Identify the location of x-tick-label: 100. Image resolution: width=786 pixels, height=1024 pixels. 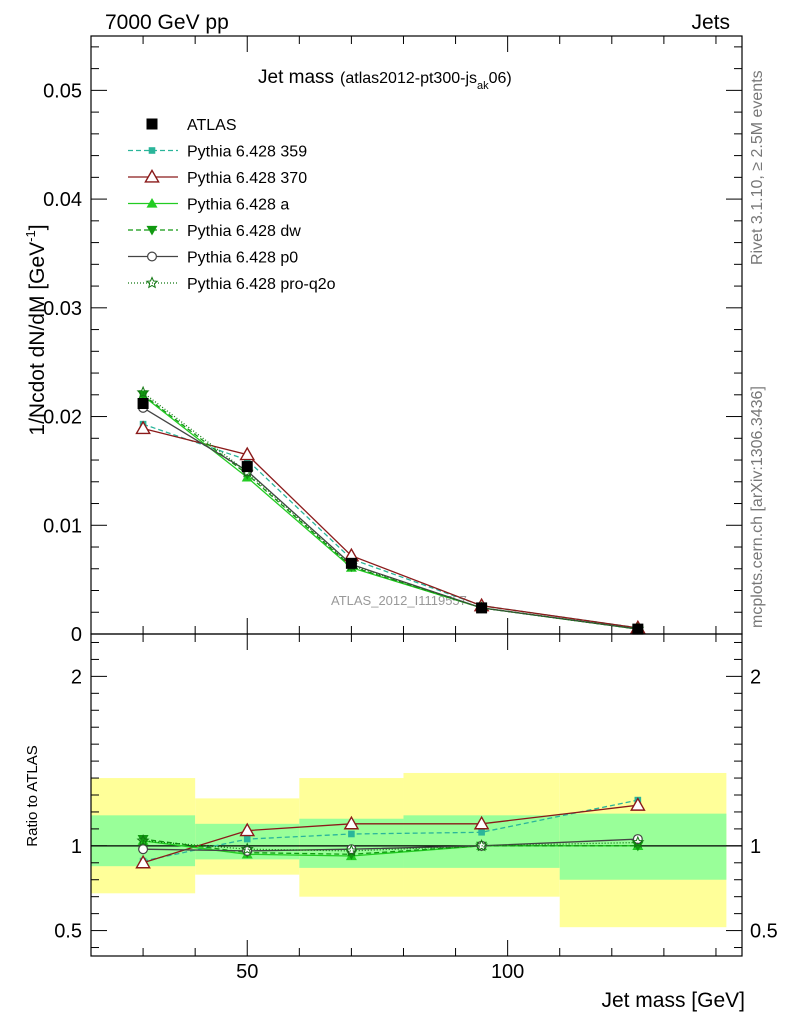
(507, 972).